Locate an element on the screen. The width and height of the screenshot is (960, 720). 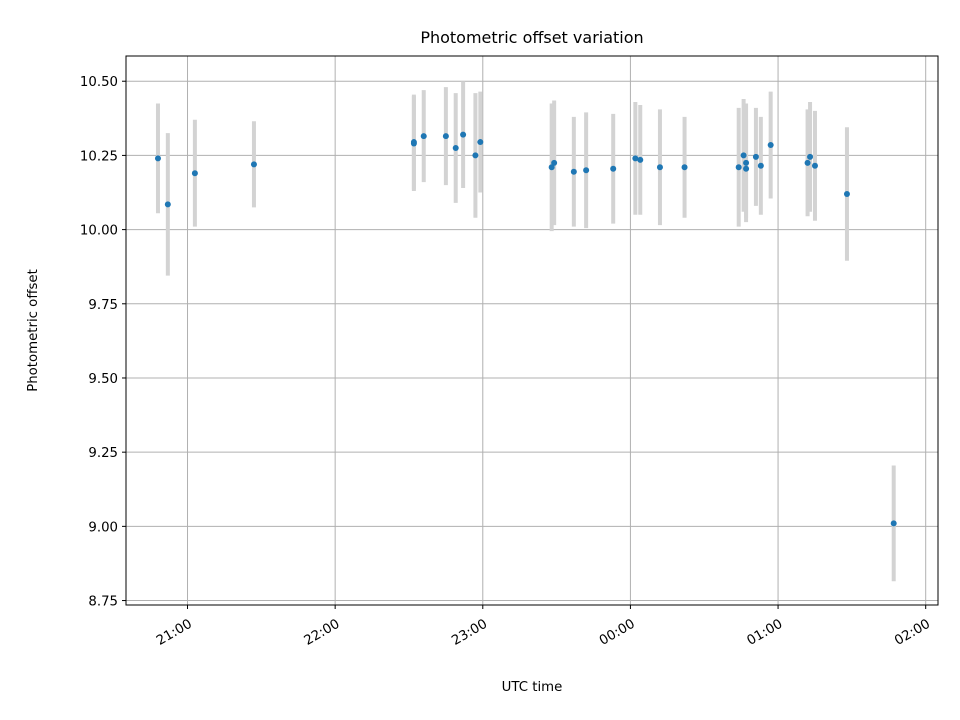
x-tick-label: 22:00 is located at coordinates (322, 633).